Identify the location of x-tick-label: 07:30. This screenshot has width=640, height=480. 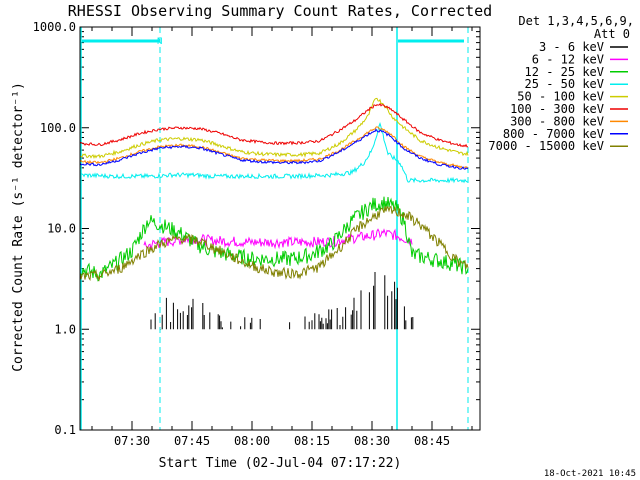
(132, 441).